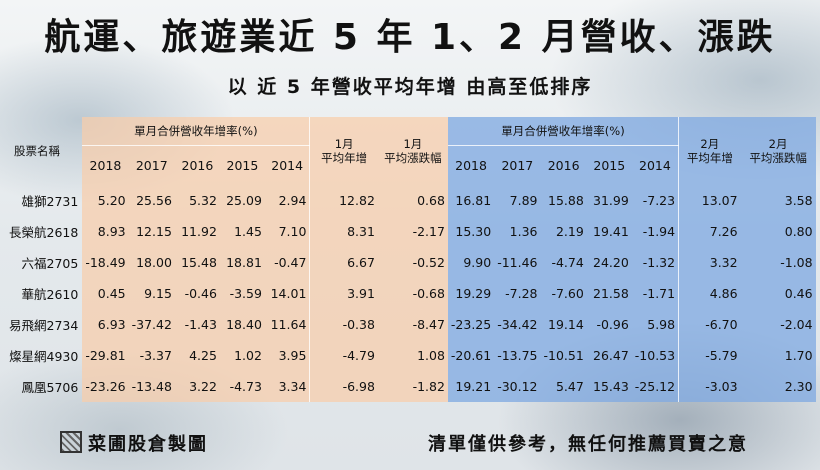 The height and width of the screenshot is (470, 820). I want to click on disclaimer: 清單僅供參考，無任何推薦買賣之意, so click(588, 444).